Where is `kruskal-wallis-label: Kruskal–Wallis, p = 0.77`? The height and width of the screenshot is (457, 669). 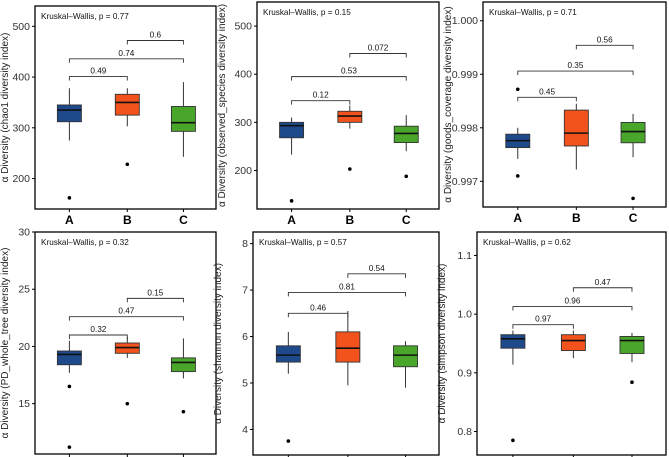 kruskal-wallis-label: Kruskal–Wallis, p = 0.77 is located at coordinates (85, 16).